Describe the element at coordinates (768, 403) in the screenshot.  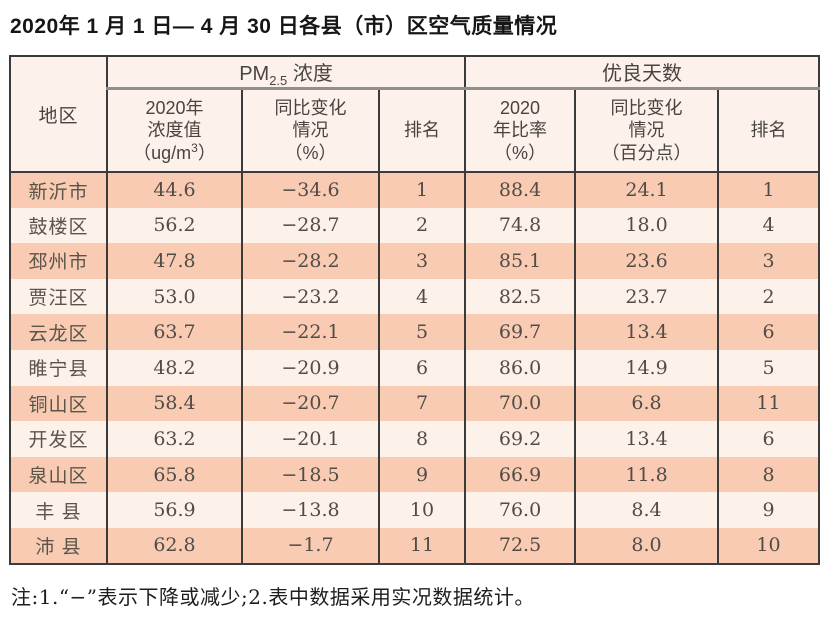
I see `good-rank-cell: 11` at that location.